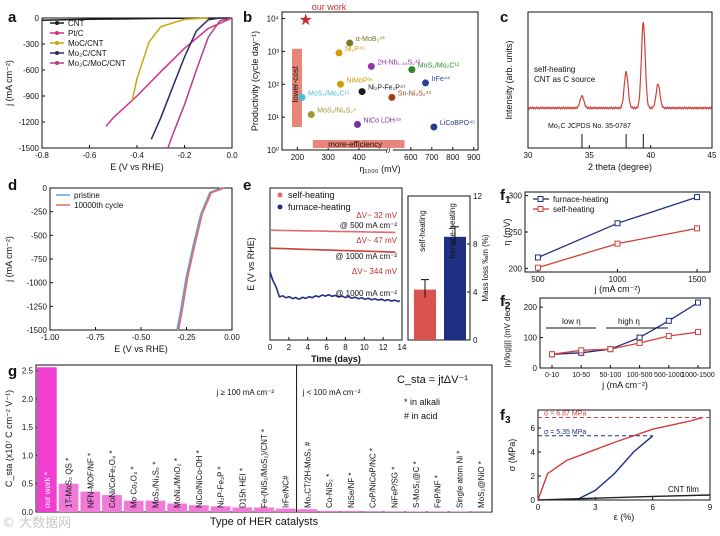 The height and width of the screenshot is (536, 720). I want to click on y-tick-label: -1200, so click(29, 122).